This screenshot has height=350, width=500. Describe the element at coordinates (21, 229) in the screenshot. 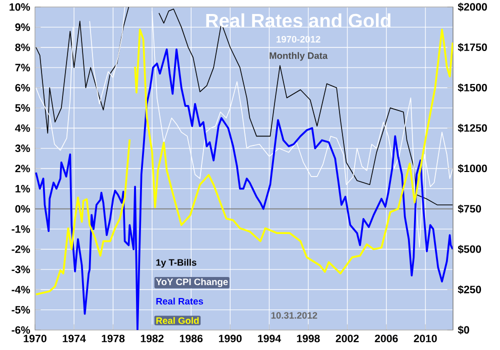

I see `y-tick-label: -1%` at that location.